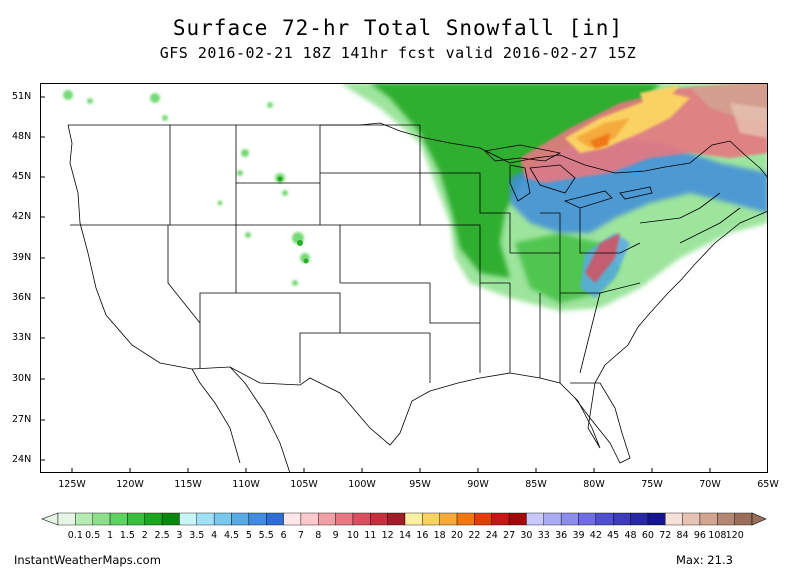 This screenshot has height=570, width=796. What do you see at coordinates (22, 419) in the screenshot?
I see `lat-label: 27N` at bounding box center [22, 419].